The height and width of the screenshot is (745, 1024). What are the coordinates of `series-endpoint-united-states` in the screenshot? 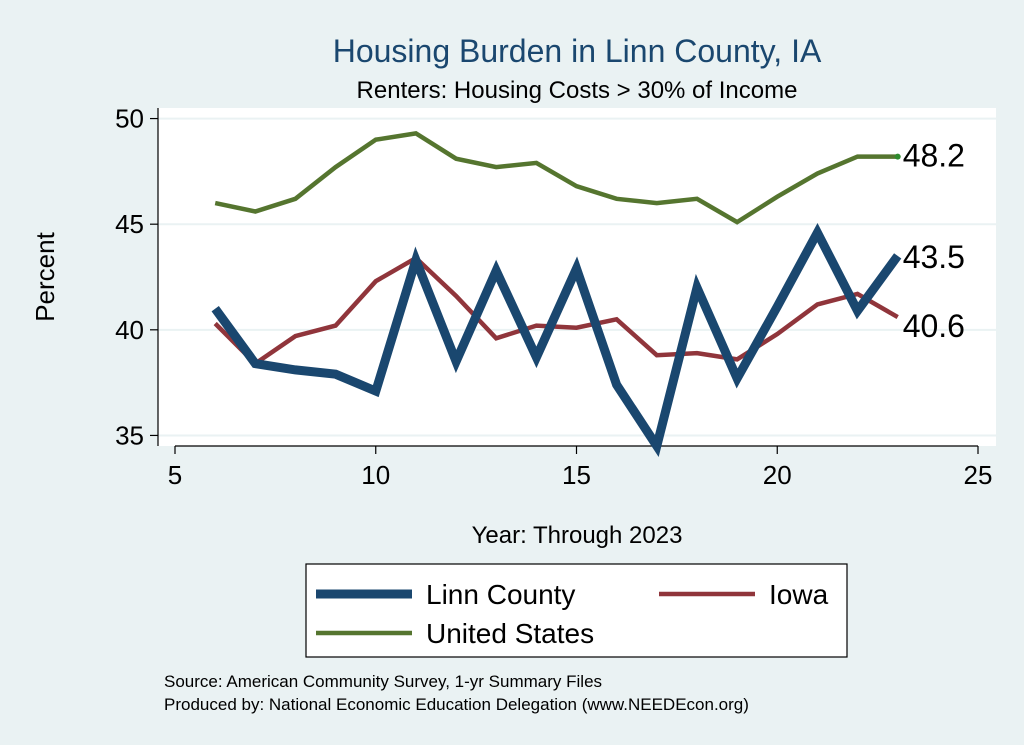 It's located at (897, 156).